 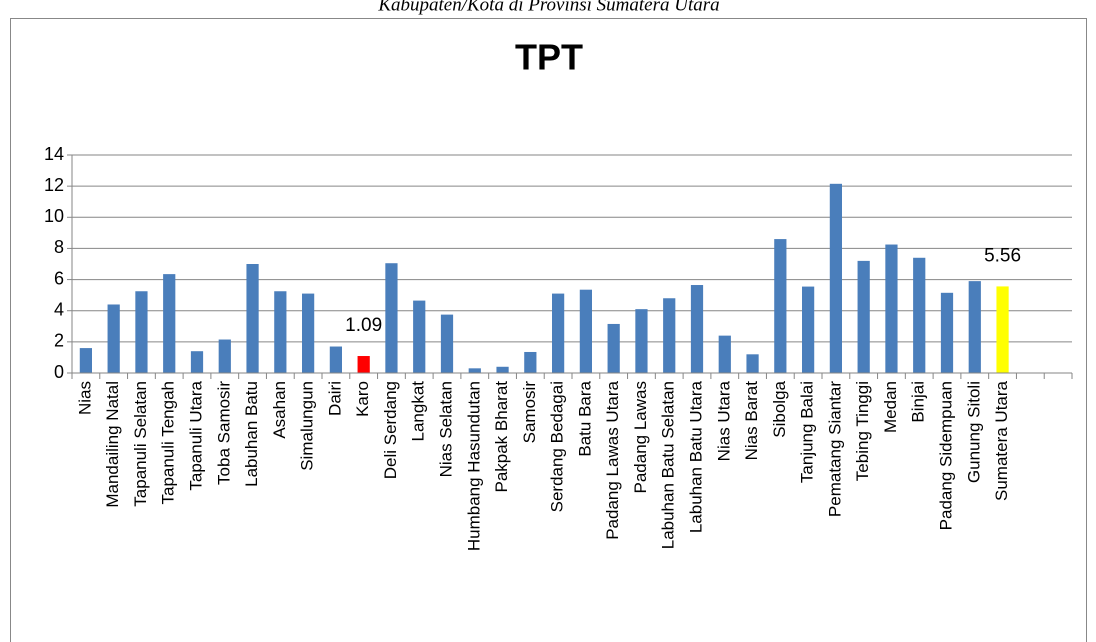 What do you see at coordinates (279, 410) in the screenshot?
I see `x-tick-label: Asahan` at bounding box center [279, 410].